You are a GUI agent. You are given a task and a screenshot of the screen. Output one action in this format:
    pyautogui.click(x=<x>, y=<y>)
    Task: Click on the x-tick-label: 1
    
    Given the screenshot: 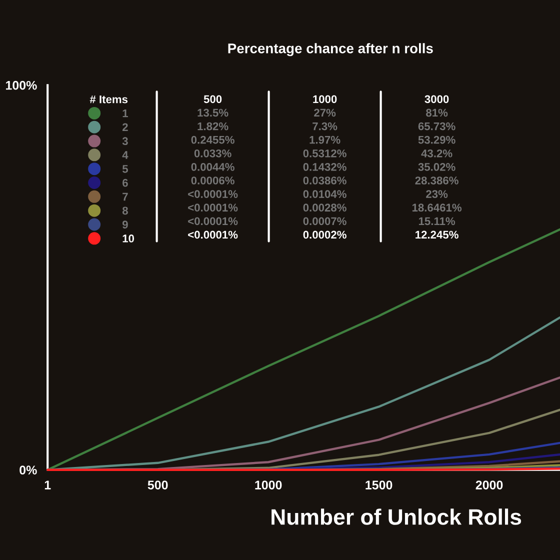 What is the action you would take?
    pyautogui.click(x=47, y=485)
    